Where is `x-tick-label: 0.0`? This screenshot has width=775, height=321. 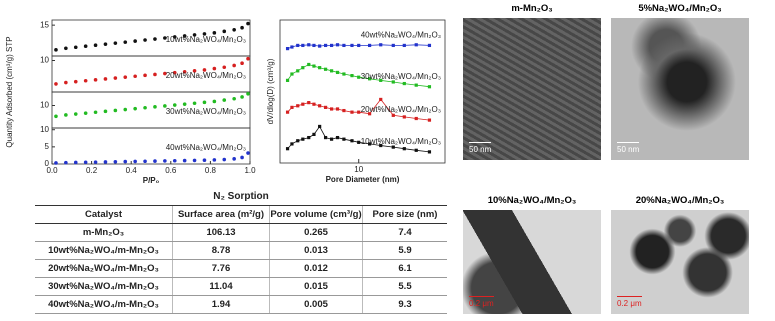 x-tick-label: 0.0 is located at coordinates (52, 170).